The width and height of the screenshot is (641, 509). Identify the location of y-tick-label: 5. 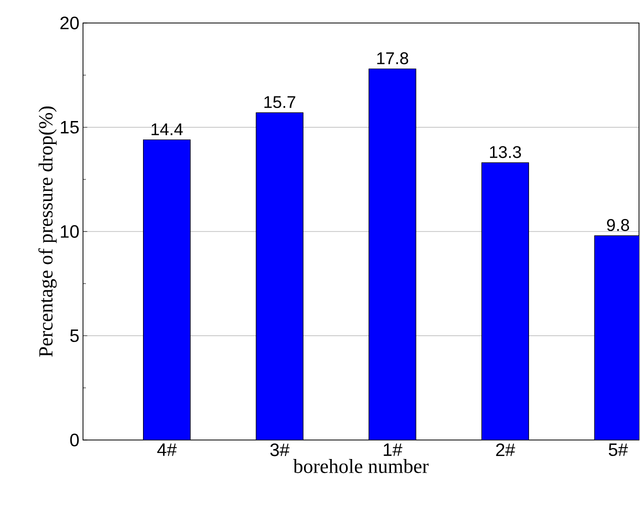
(74, 335).